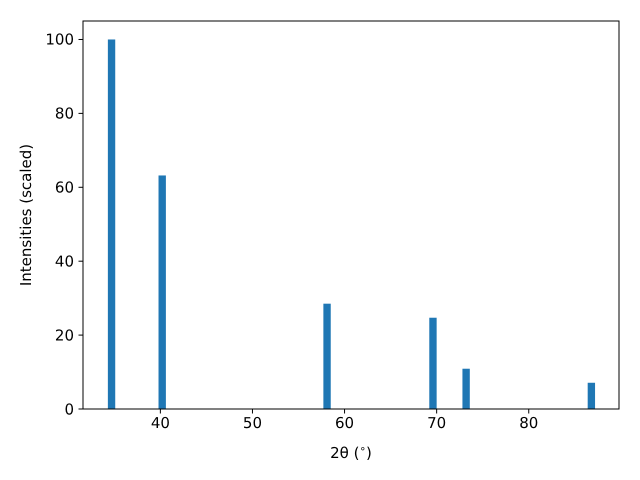 This screenshot has width=640, height=480. Describe the element at coordinates (64, 187) in the screenshot. I see `y-tick-label: 60` at that location.